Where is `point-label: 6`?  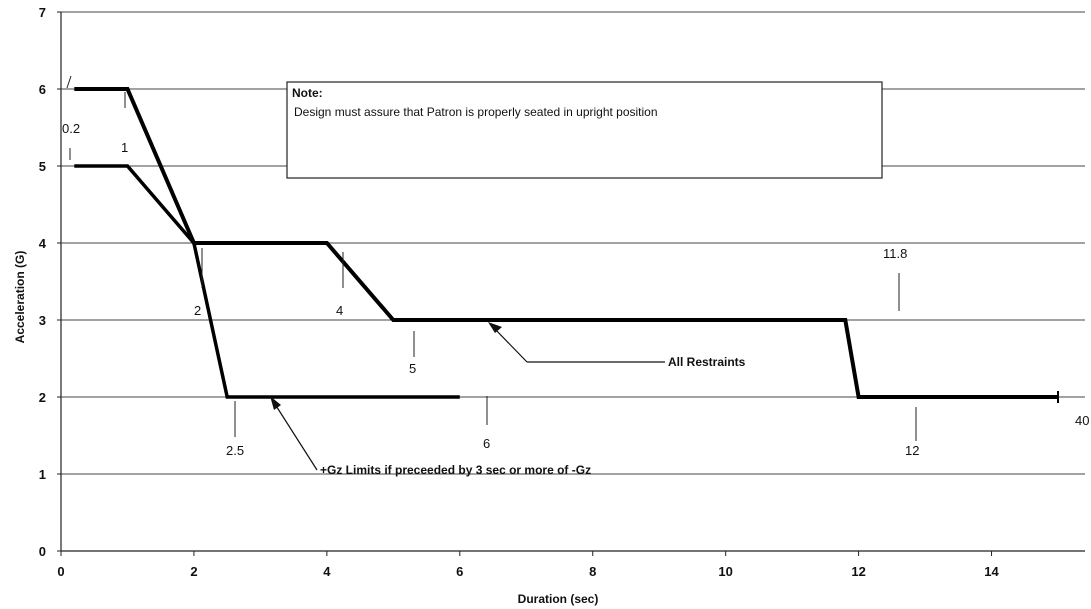
point-label: 6 is located at coordinates (486, 443).